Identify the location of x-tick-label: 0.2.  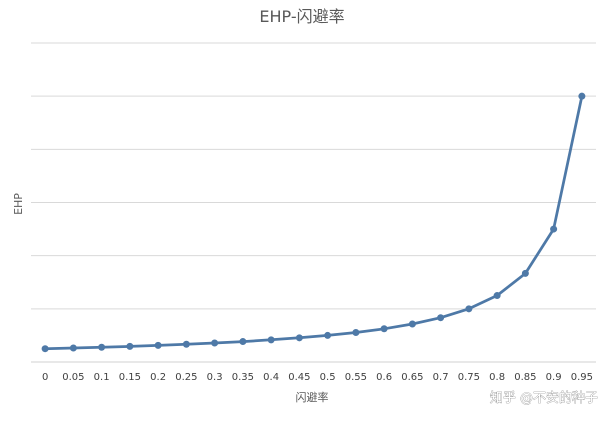
(158, 377).